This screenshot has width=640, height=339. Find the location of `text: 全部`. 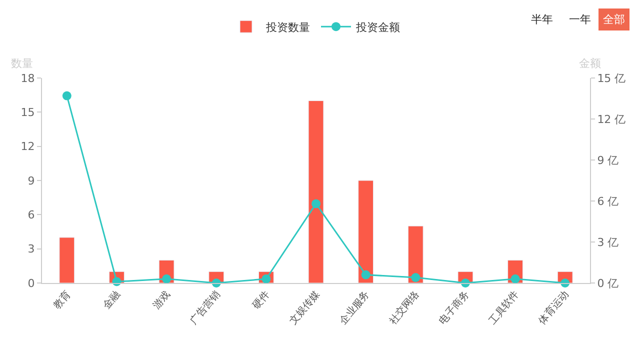

text: 全部 is located at coordinates (614, 19).